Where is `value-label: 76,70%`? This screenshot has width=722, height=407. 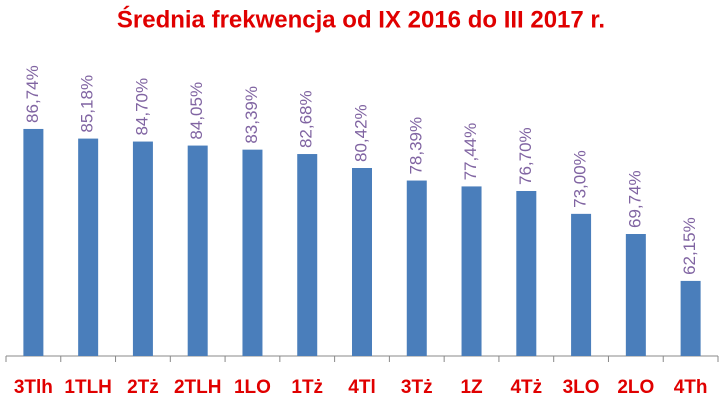 value-label: 76,70% is located at coordinates (525, 156).